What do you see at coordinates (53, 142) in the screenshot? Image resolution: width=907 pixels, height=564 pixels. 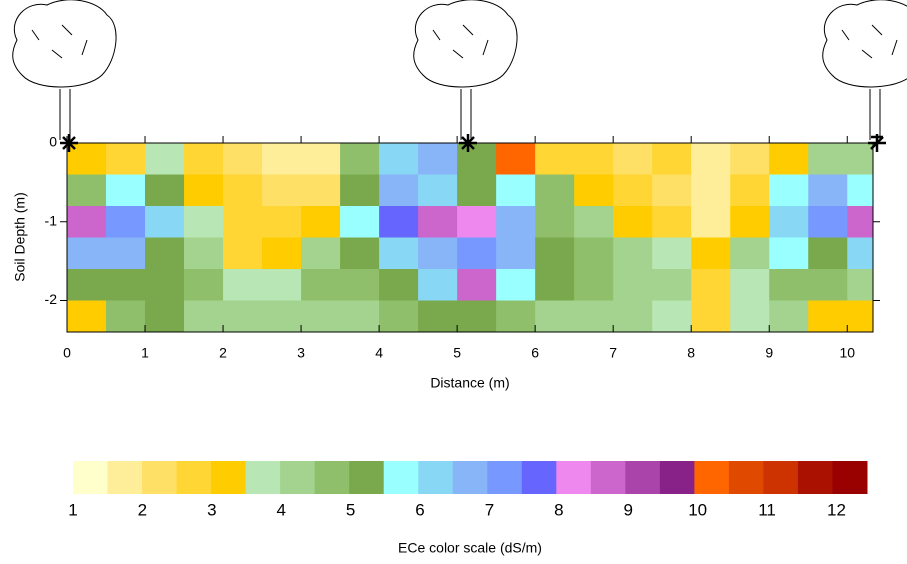 I see `y-tick-label: 0` at bounding box center [53, 142].